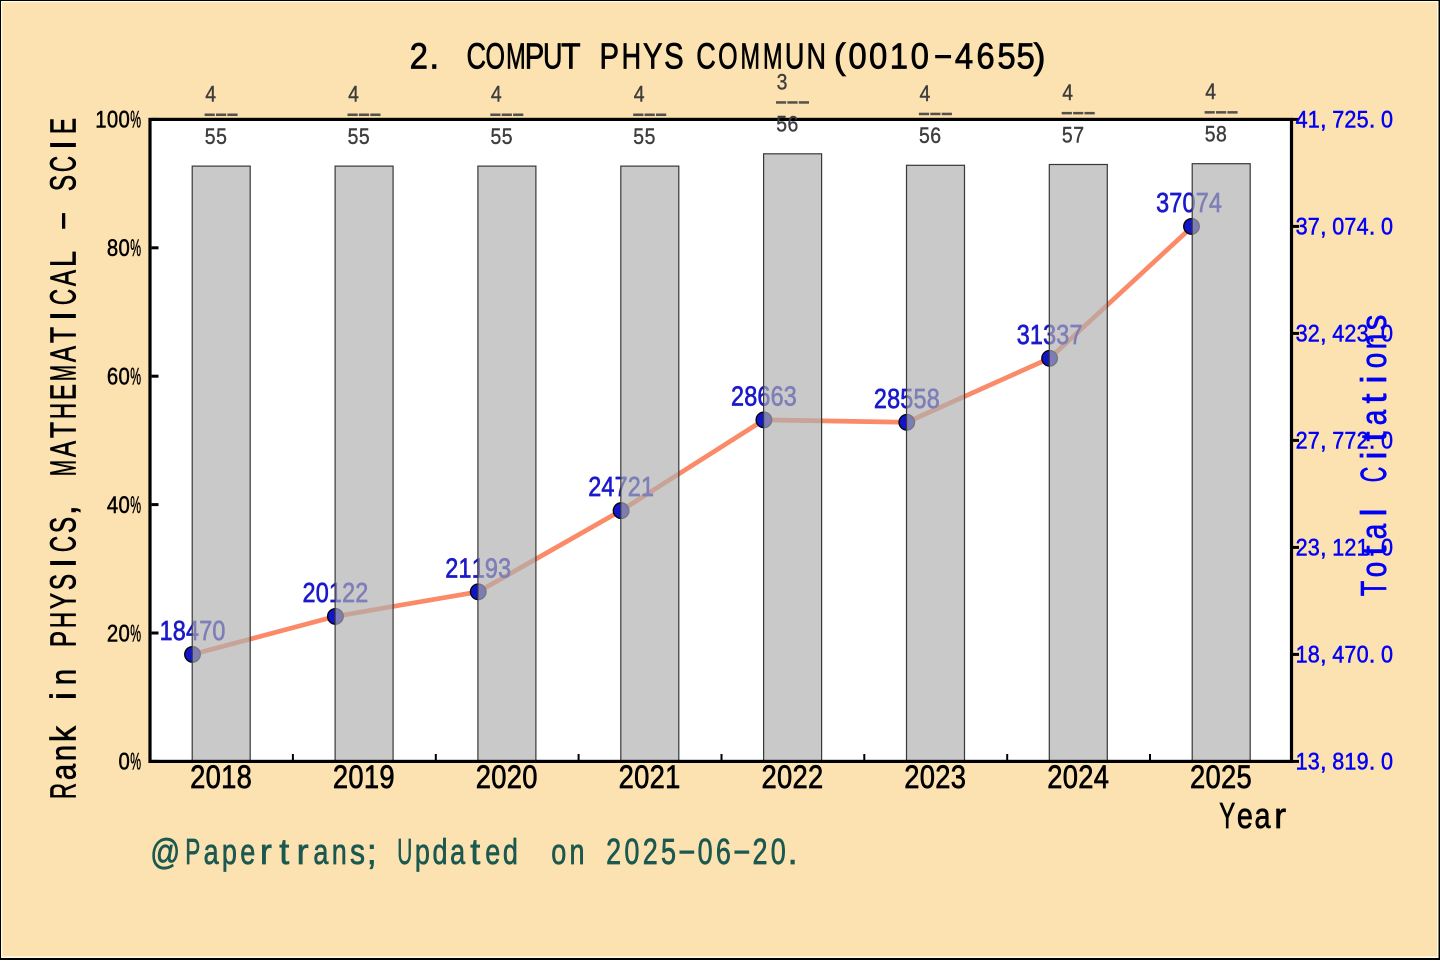 The width and height of the screenshot is (1440, 965). What do you see at coordinates (63, 620) in the screenshot?
I see `svg-text: H` at bounding box center [63, 620].